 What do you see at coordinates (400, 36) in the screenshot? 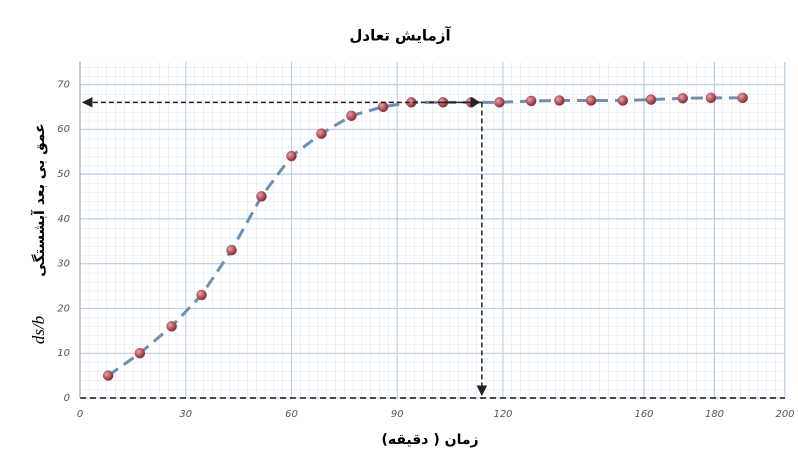
I see `chart-title: آزمایش تعادل` at bounding box center [400, 36].